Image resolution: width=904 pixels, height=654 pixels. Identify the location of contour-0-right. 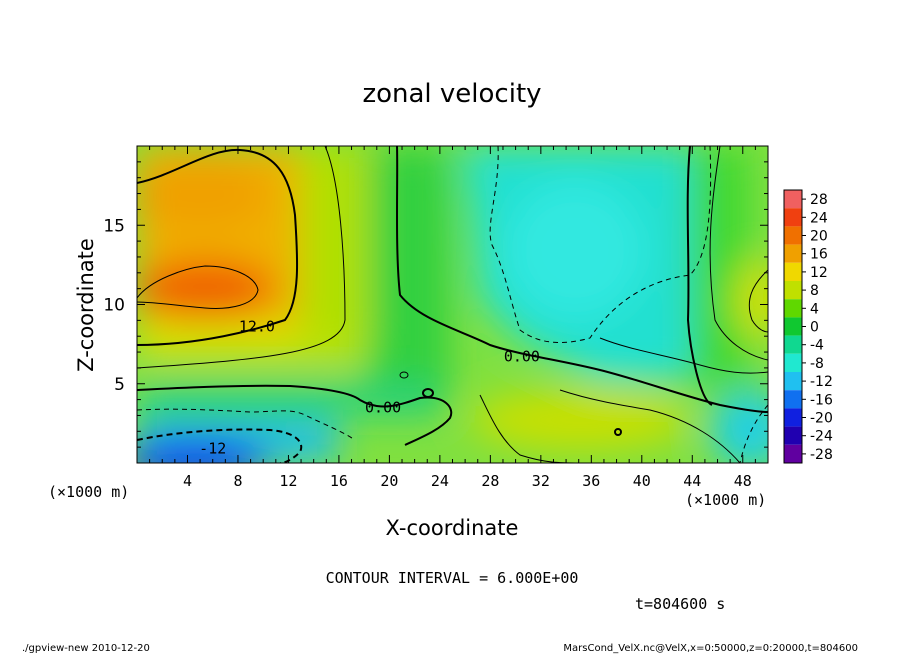
(699, 276).